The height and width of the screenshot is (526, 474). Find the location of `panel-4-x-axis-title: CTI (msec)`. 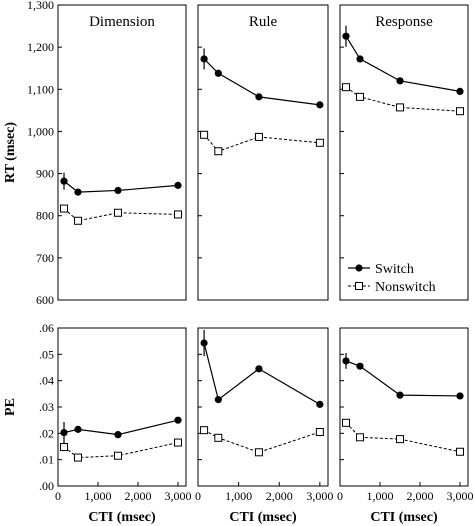

panel-4-x-axis-title: CTI (msec) is located at coordinates (122, 517).